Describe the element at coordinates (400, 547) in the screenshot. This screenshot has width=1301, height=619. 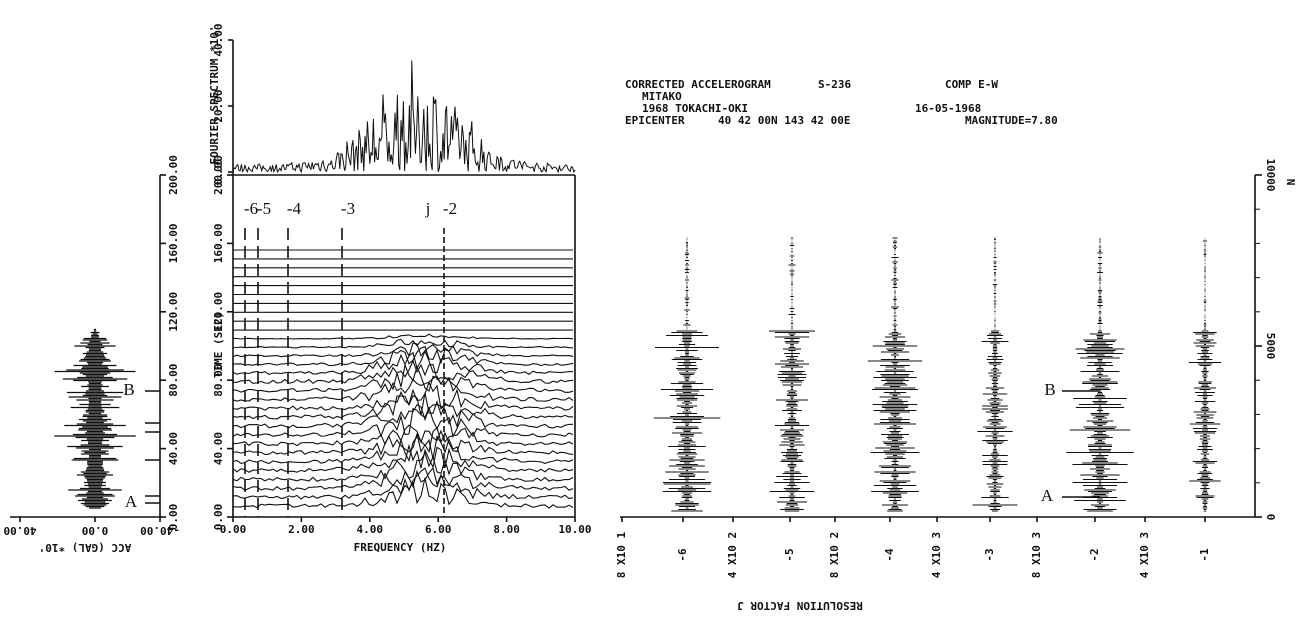
I see `freq-axis-label: FREQUENCY (HZ)` at that location.